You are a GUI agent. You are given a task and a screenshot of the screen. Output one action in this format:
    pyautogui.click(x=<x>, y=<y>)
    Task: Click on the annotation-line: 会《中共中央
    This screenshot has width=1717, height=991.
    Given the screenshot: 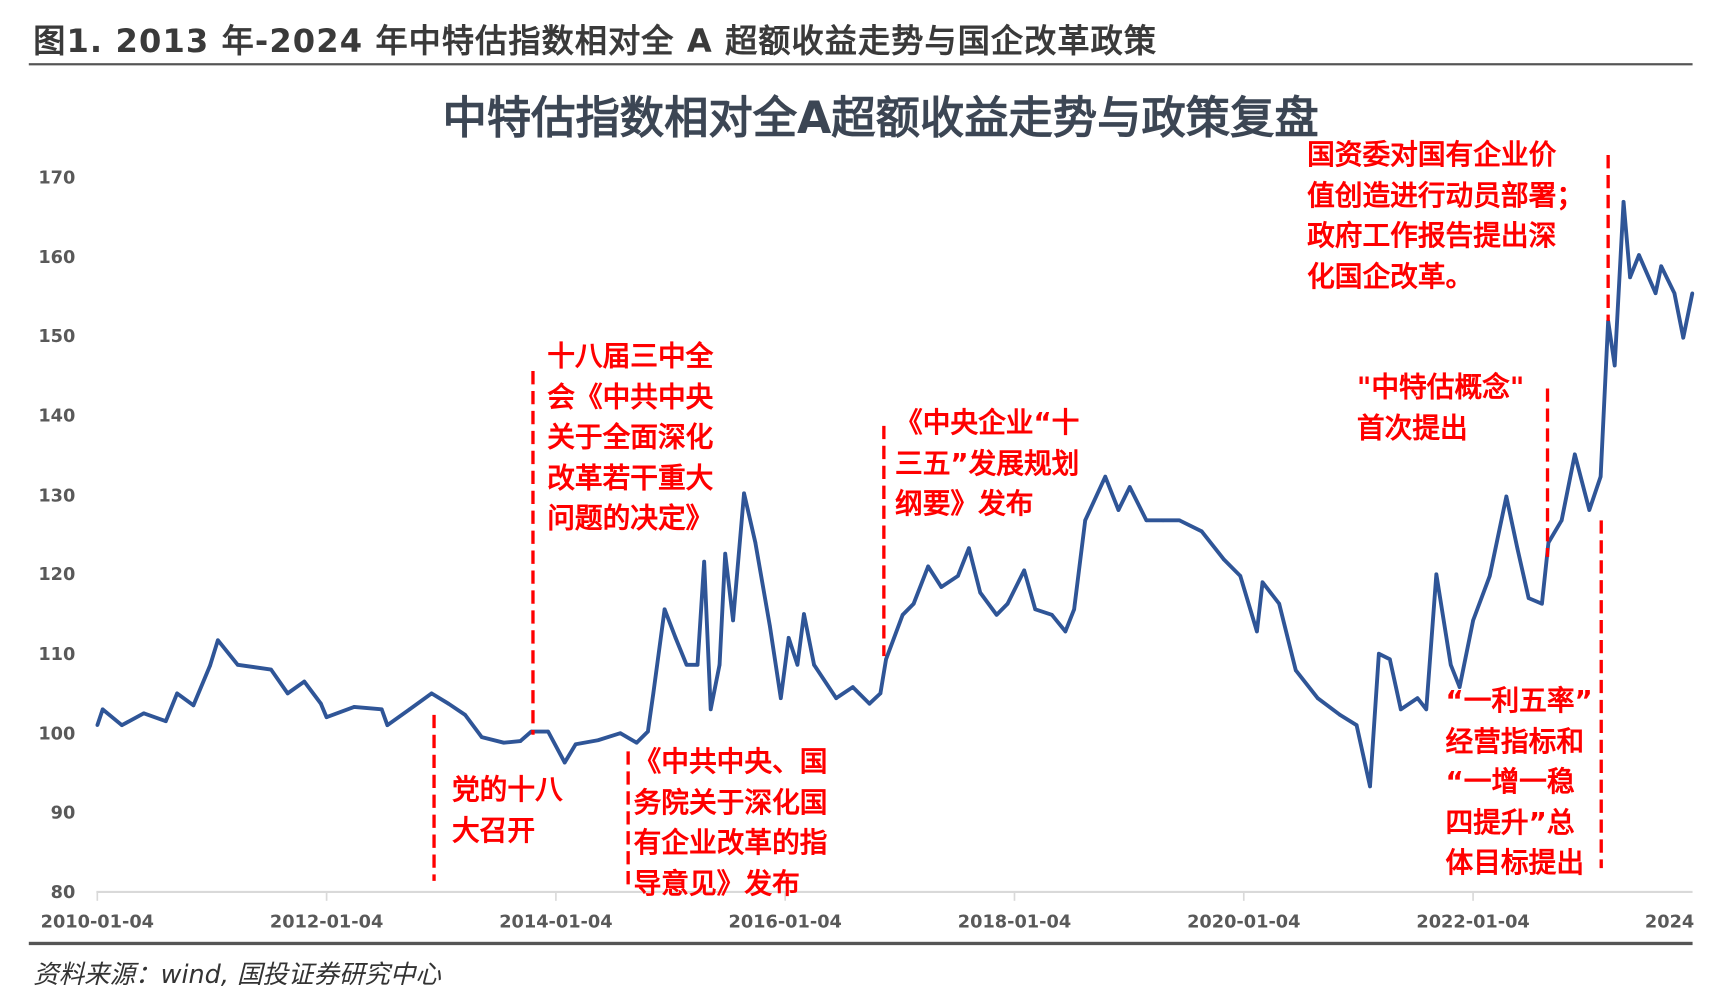 What is the action you would take?
    pyautogui.click(x=630, y=396)
    